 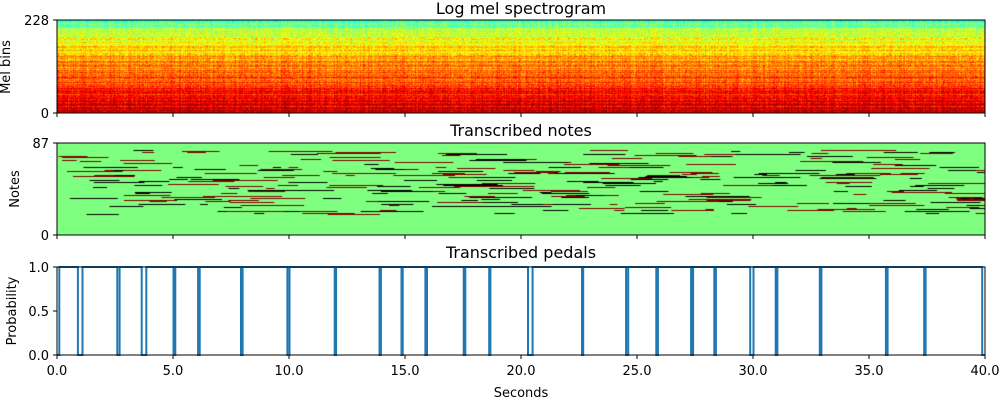 I want to click on x-tick-label: 30.0, so click(x=753, y=371).